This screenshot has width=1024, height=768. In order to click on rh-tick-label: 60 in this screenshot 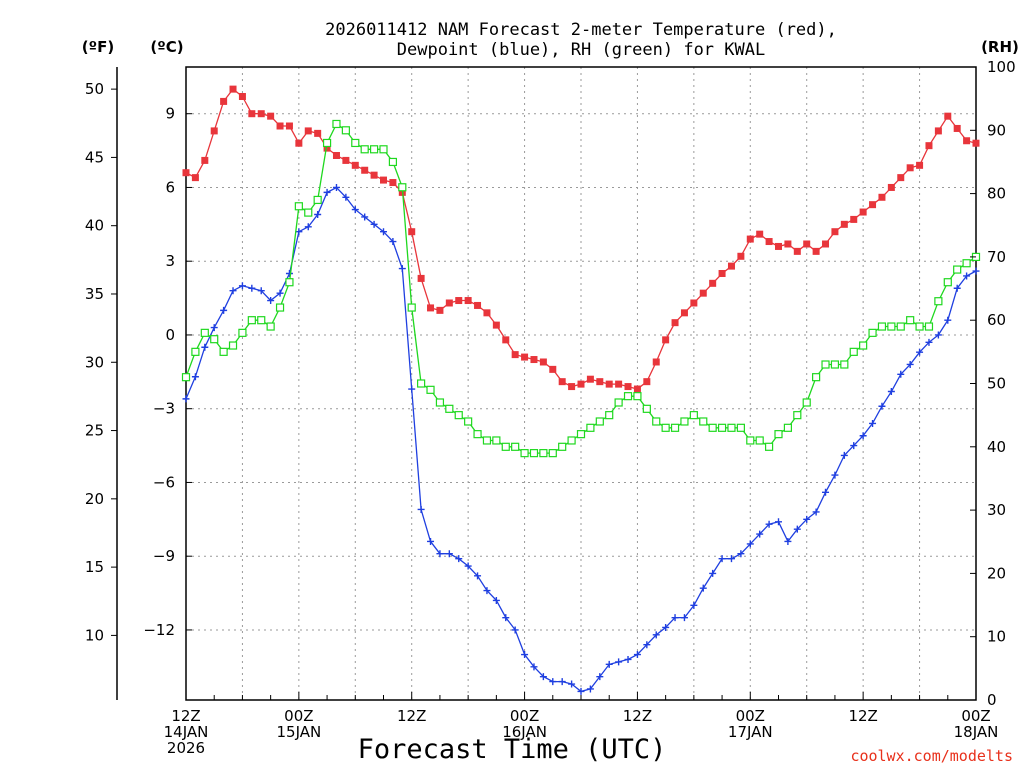, I will do `click(996, 320)`.